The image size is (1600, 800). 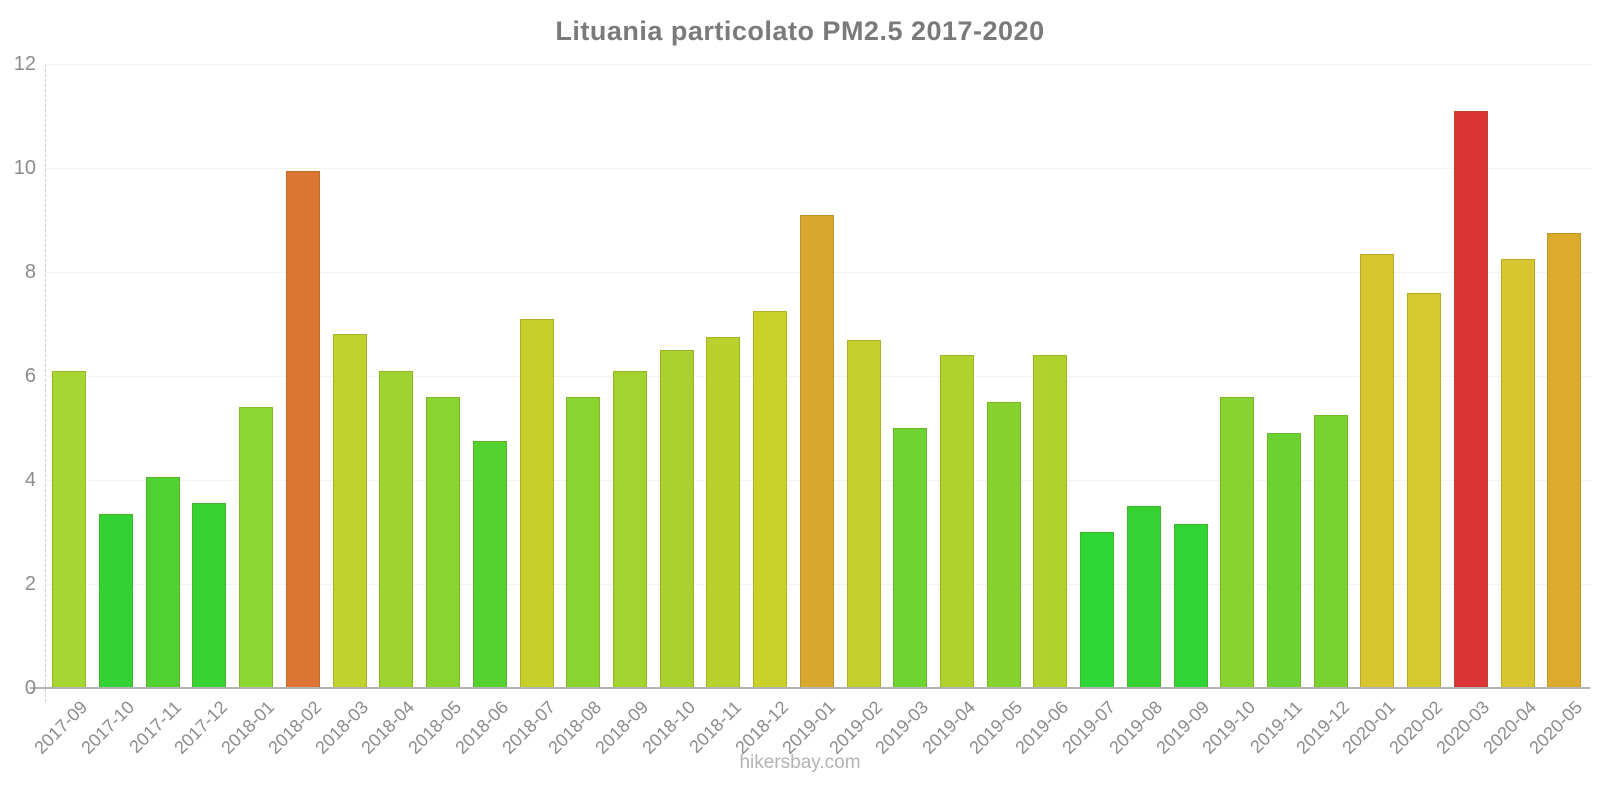 I want to click on y-tick-label-2: 2, so click(x=30, y=584).